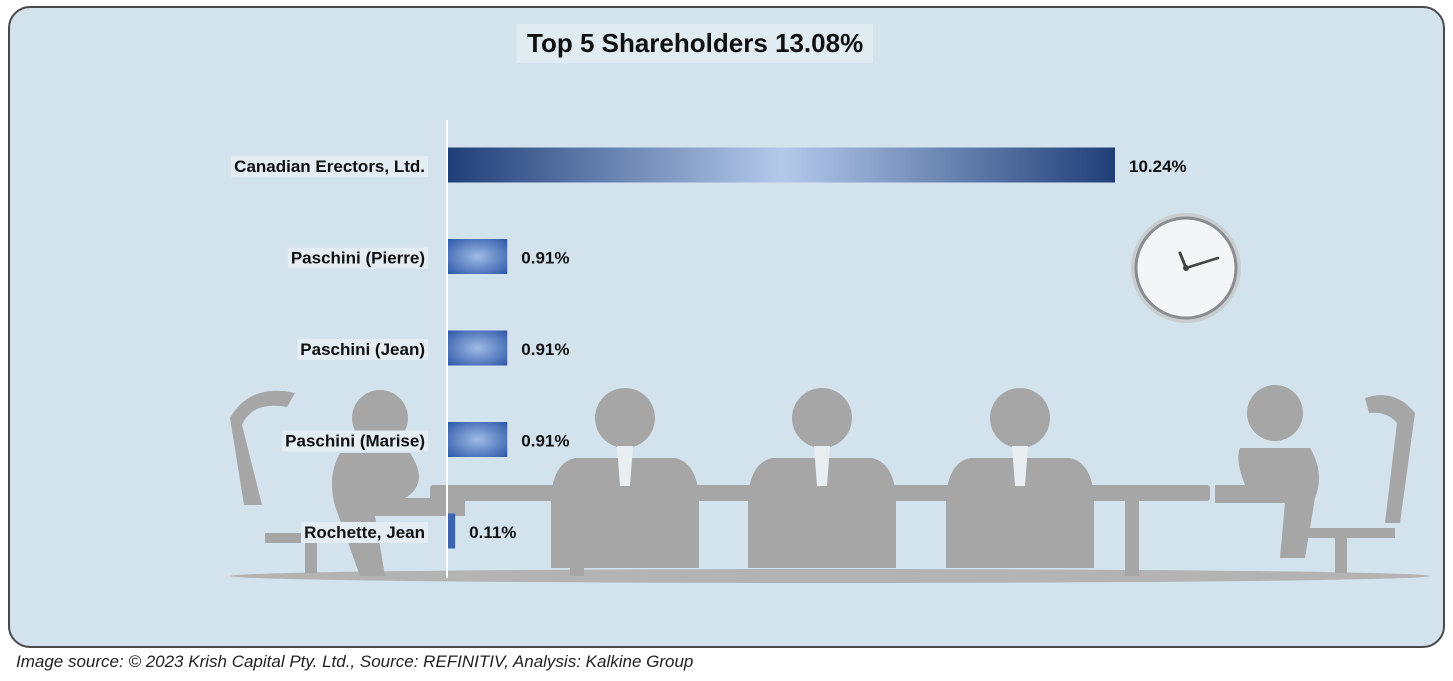 The height and width of the screenshot is (681, 1453). Describe the element at coordinates (1186, 268) in the screenshot. I see `wall-clock-icon` at that location.